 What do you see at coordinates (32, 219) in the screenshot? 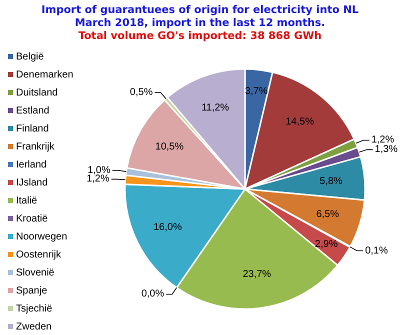
I see `legend-label: Kroatië` at bounding box center [32, 219].